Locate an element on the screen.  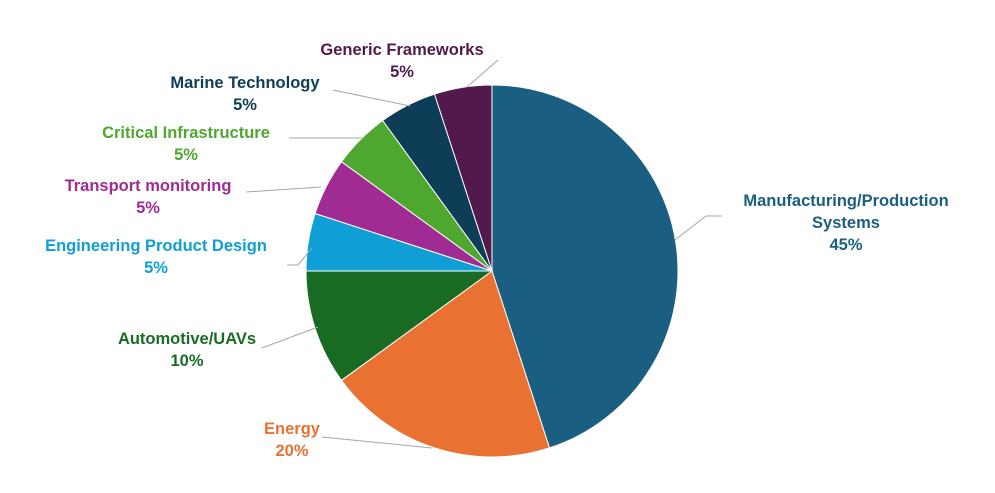
leader-line-energy is located at coordinates (377, 442).